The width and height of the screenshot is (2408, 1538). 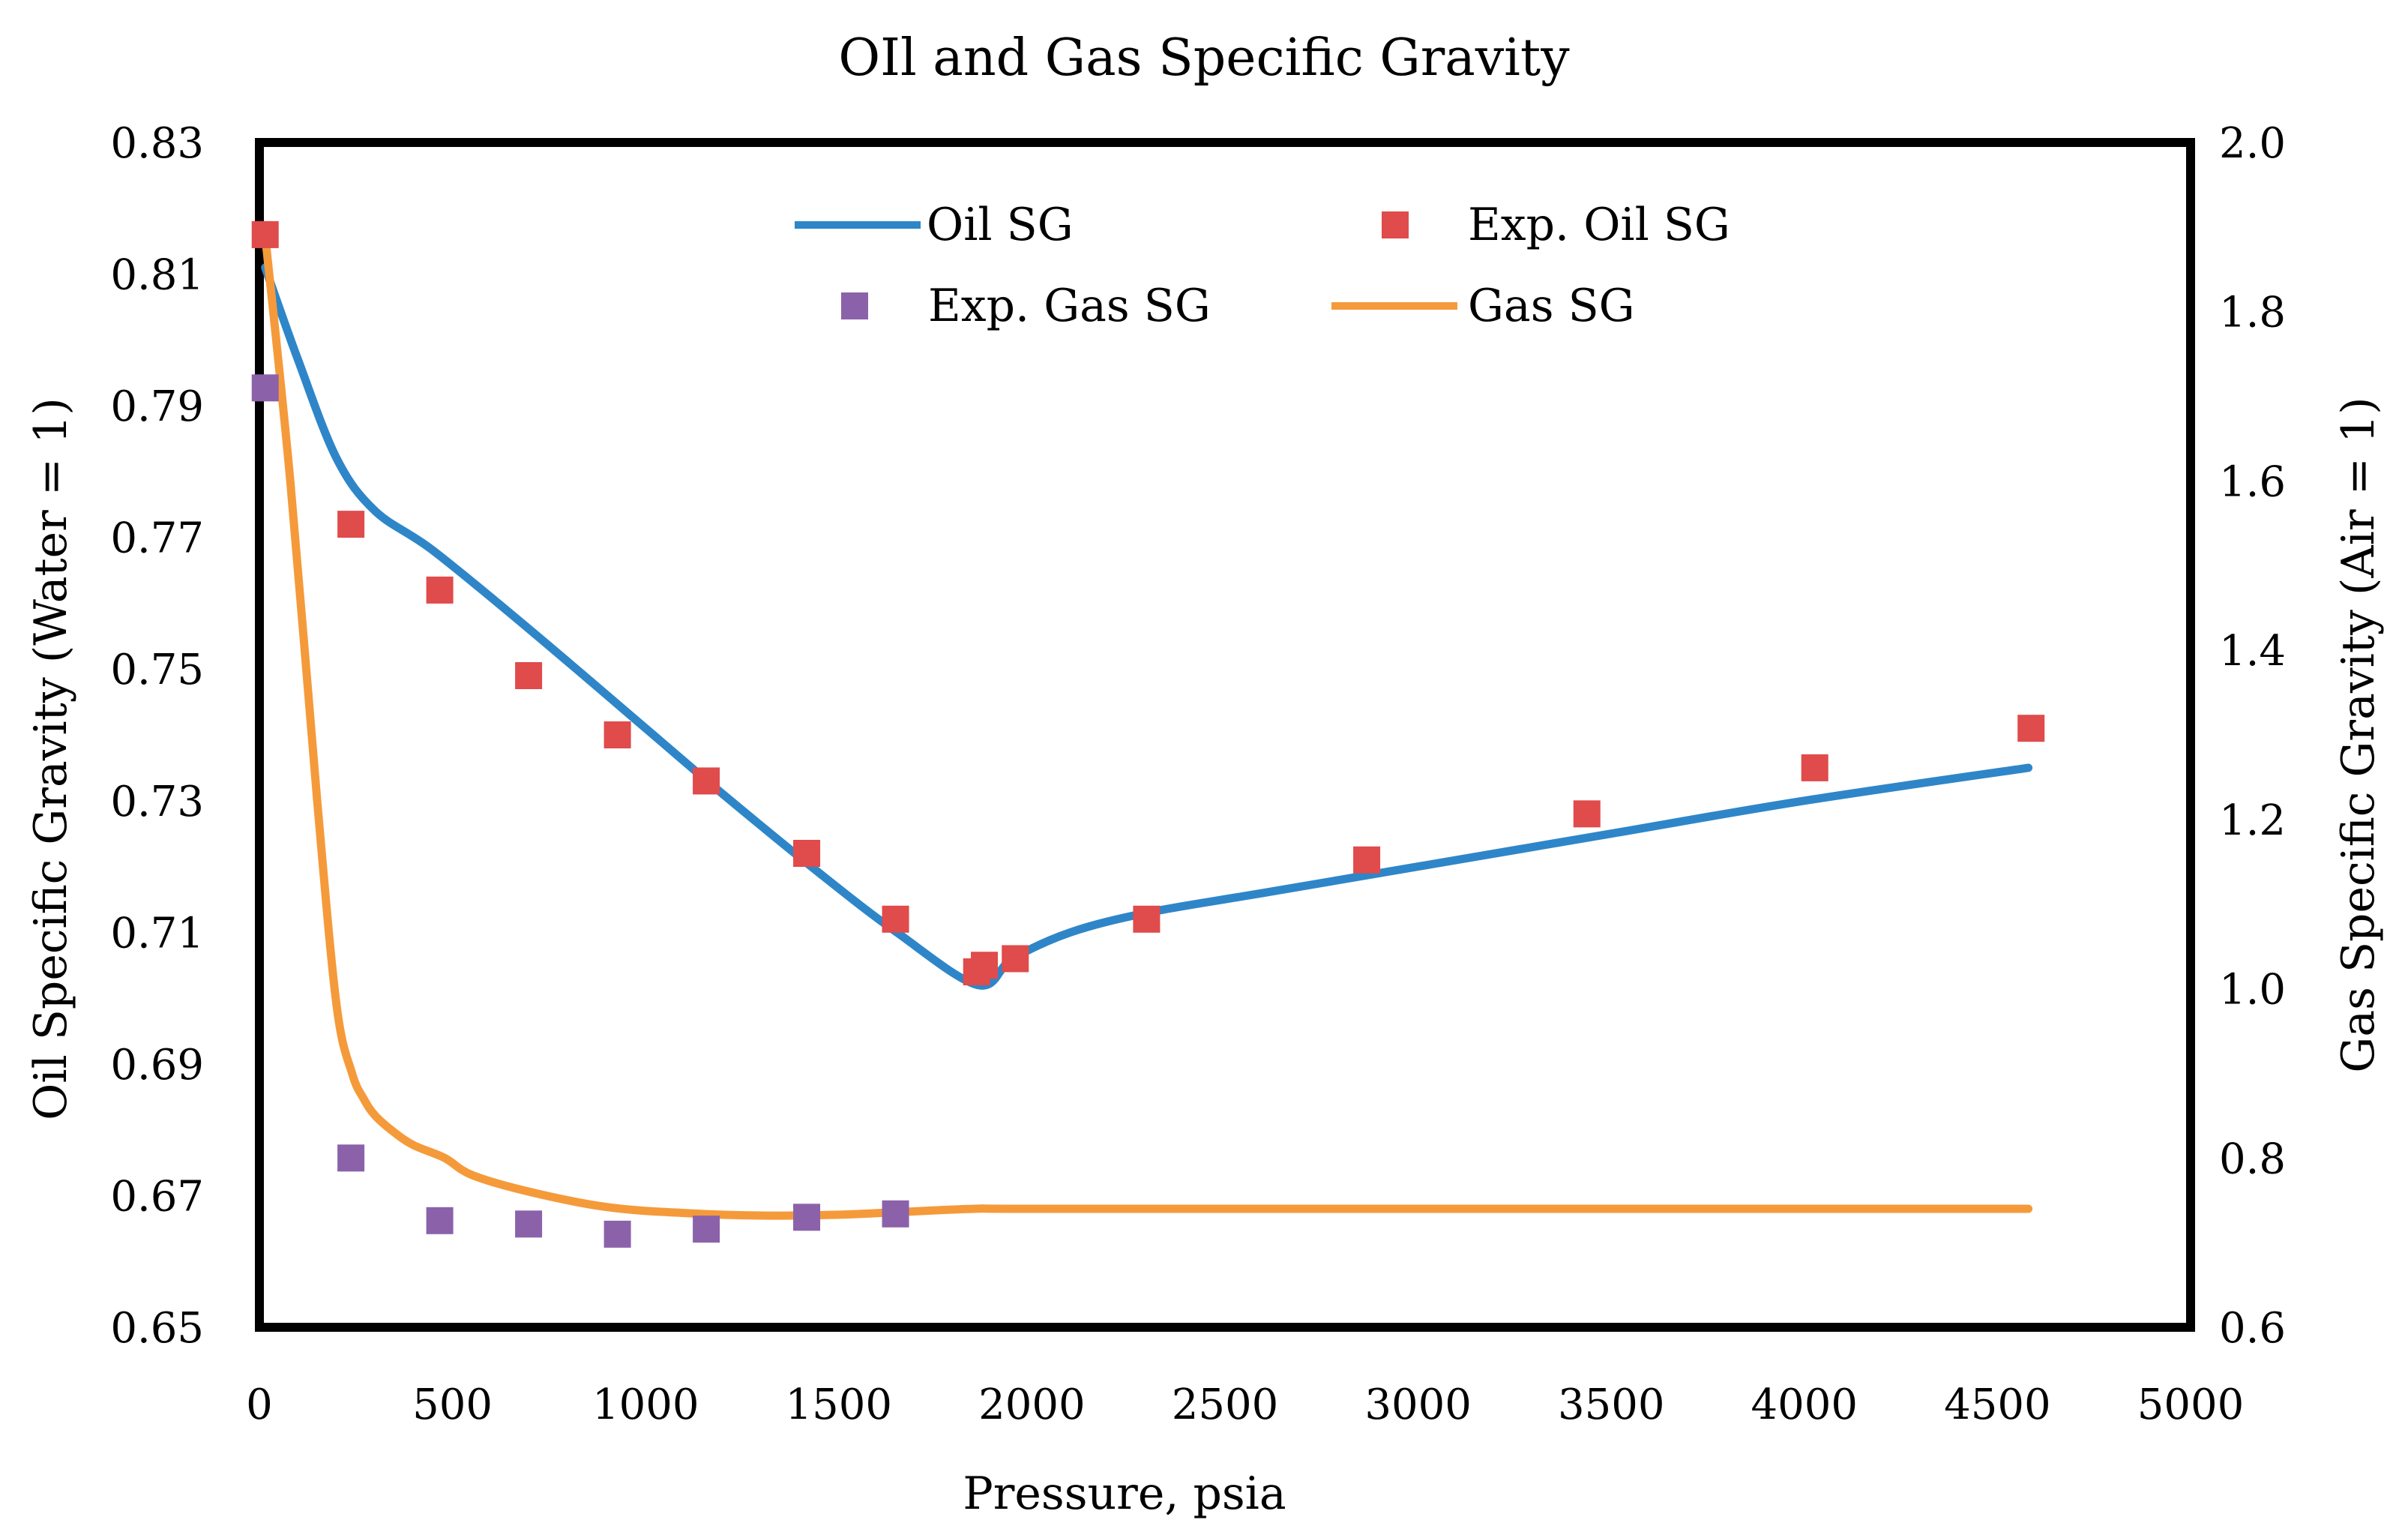 I want to click on y-left-axis-ticks: 0.65 0.67 0.69 0.71 0.73 0.75 0.77 0.79 0.81 0.83, so click(x=157, y=736).